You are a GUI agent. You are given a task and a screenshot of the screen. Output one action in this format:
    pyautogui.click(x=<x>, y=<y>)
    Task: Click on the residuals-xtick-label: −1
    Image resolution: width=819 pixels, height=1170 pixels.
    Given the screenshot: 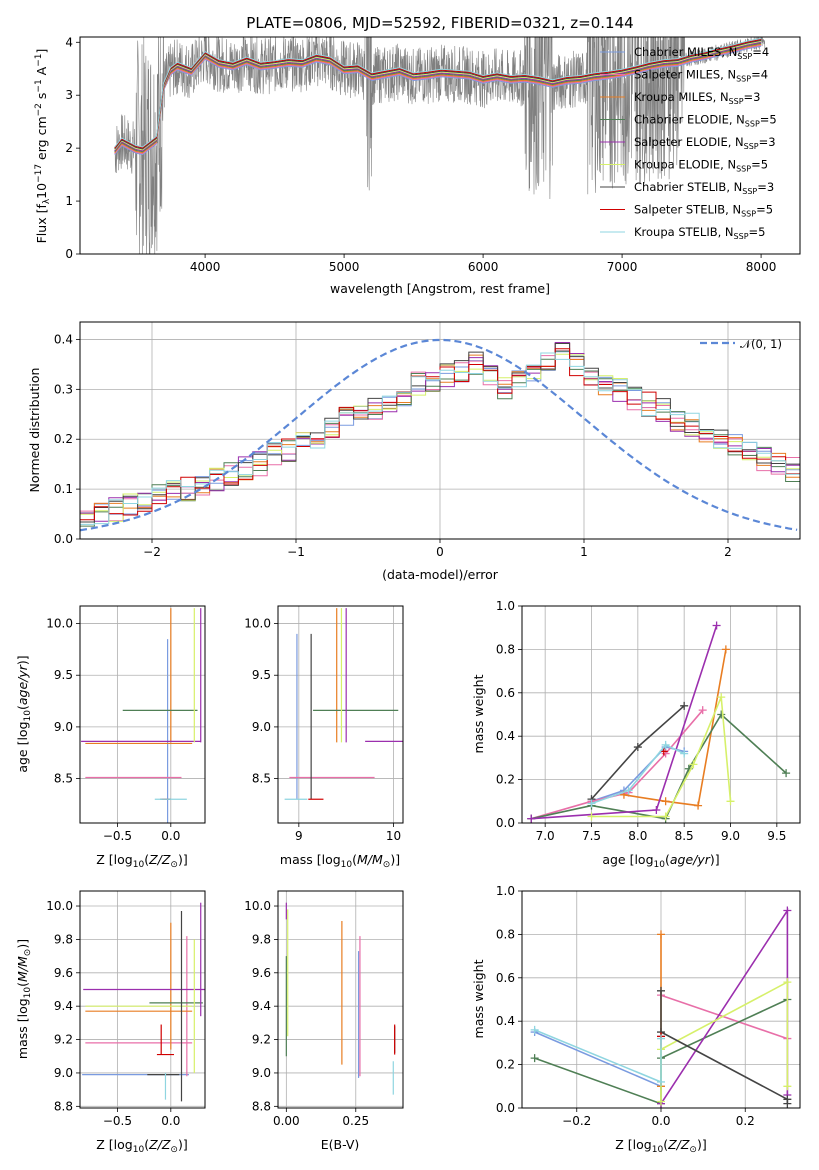 What is the action you would take?
    pyautogui.click(x=296, y=552)
    